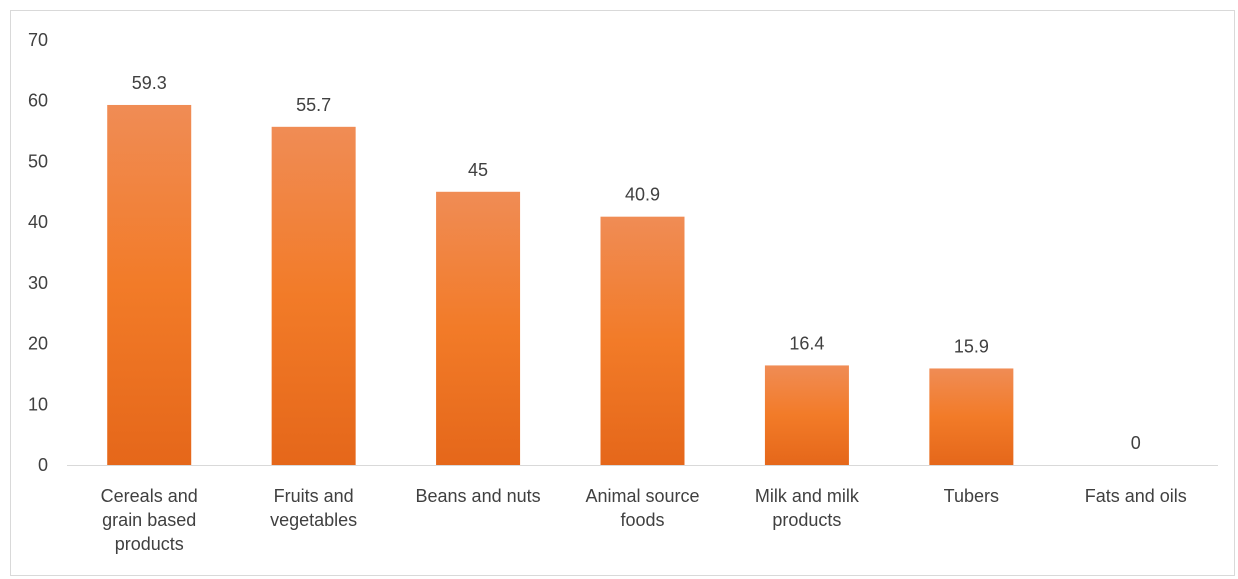 This screenshot has height=579, width=1238. I want to click on y-tick-label: 20, so click(38, 344).